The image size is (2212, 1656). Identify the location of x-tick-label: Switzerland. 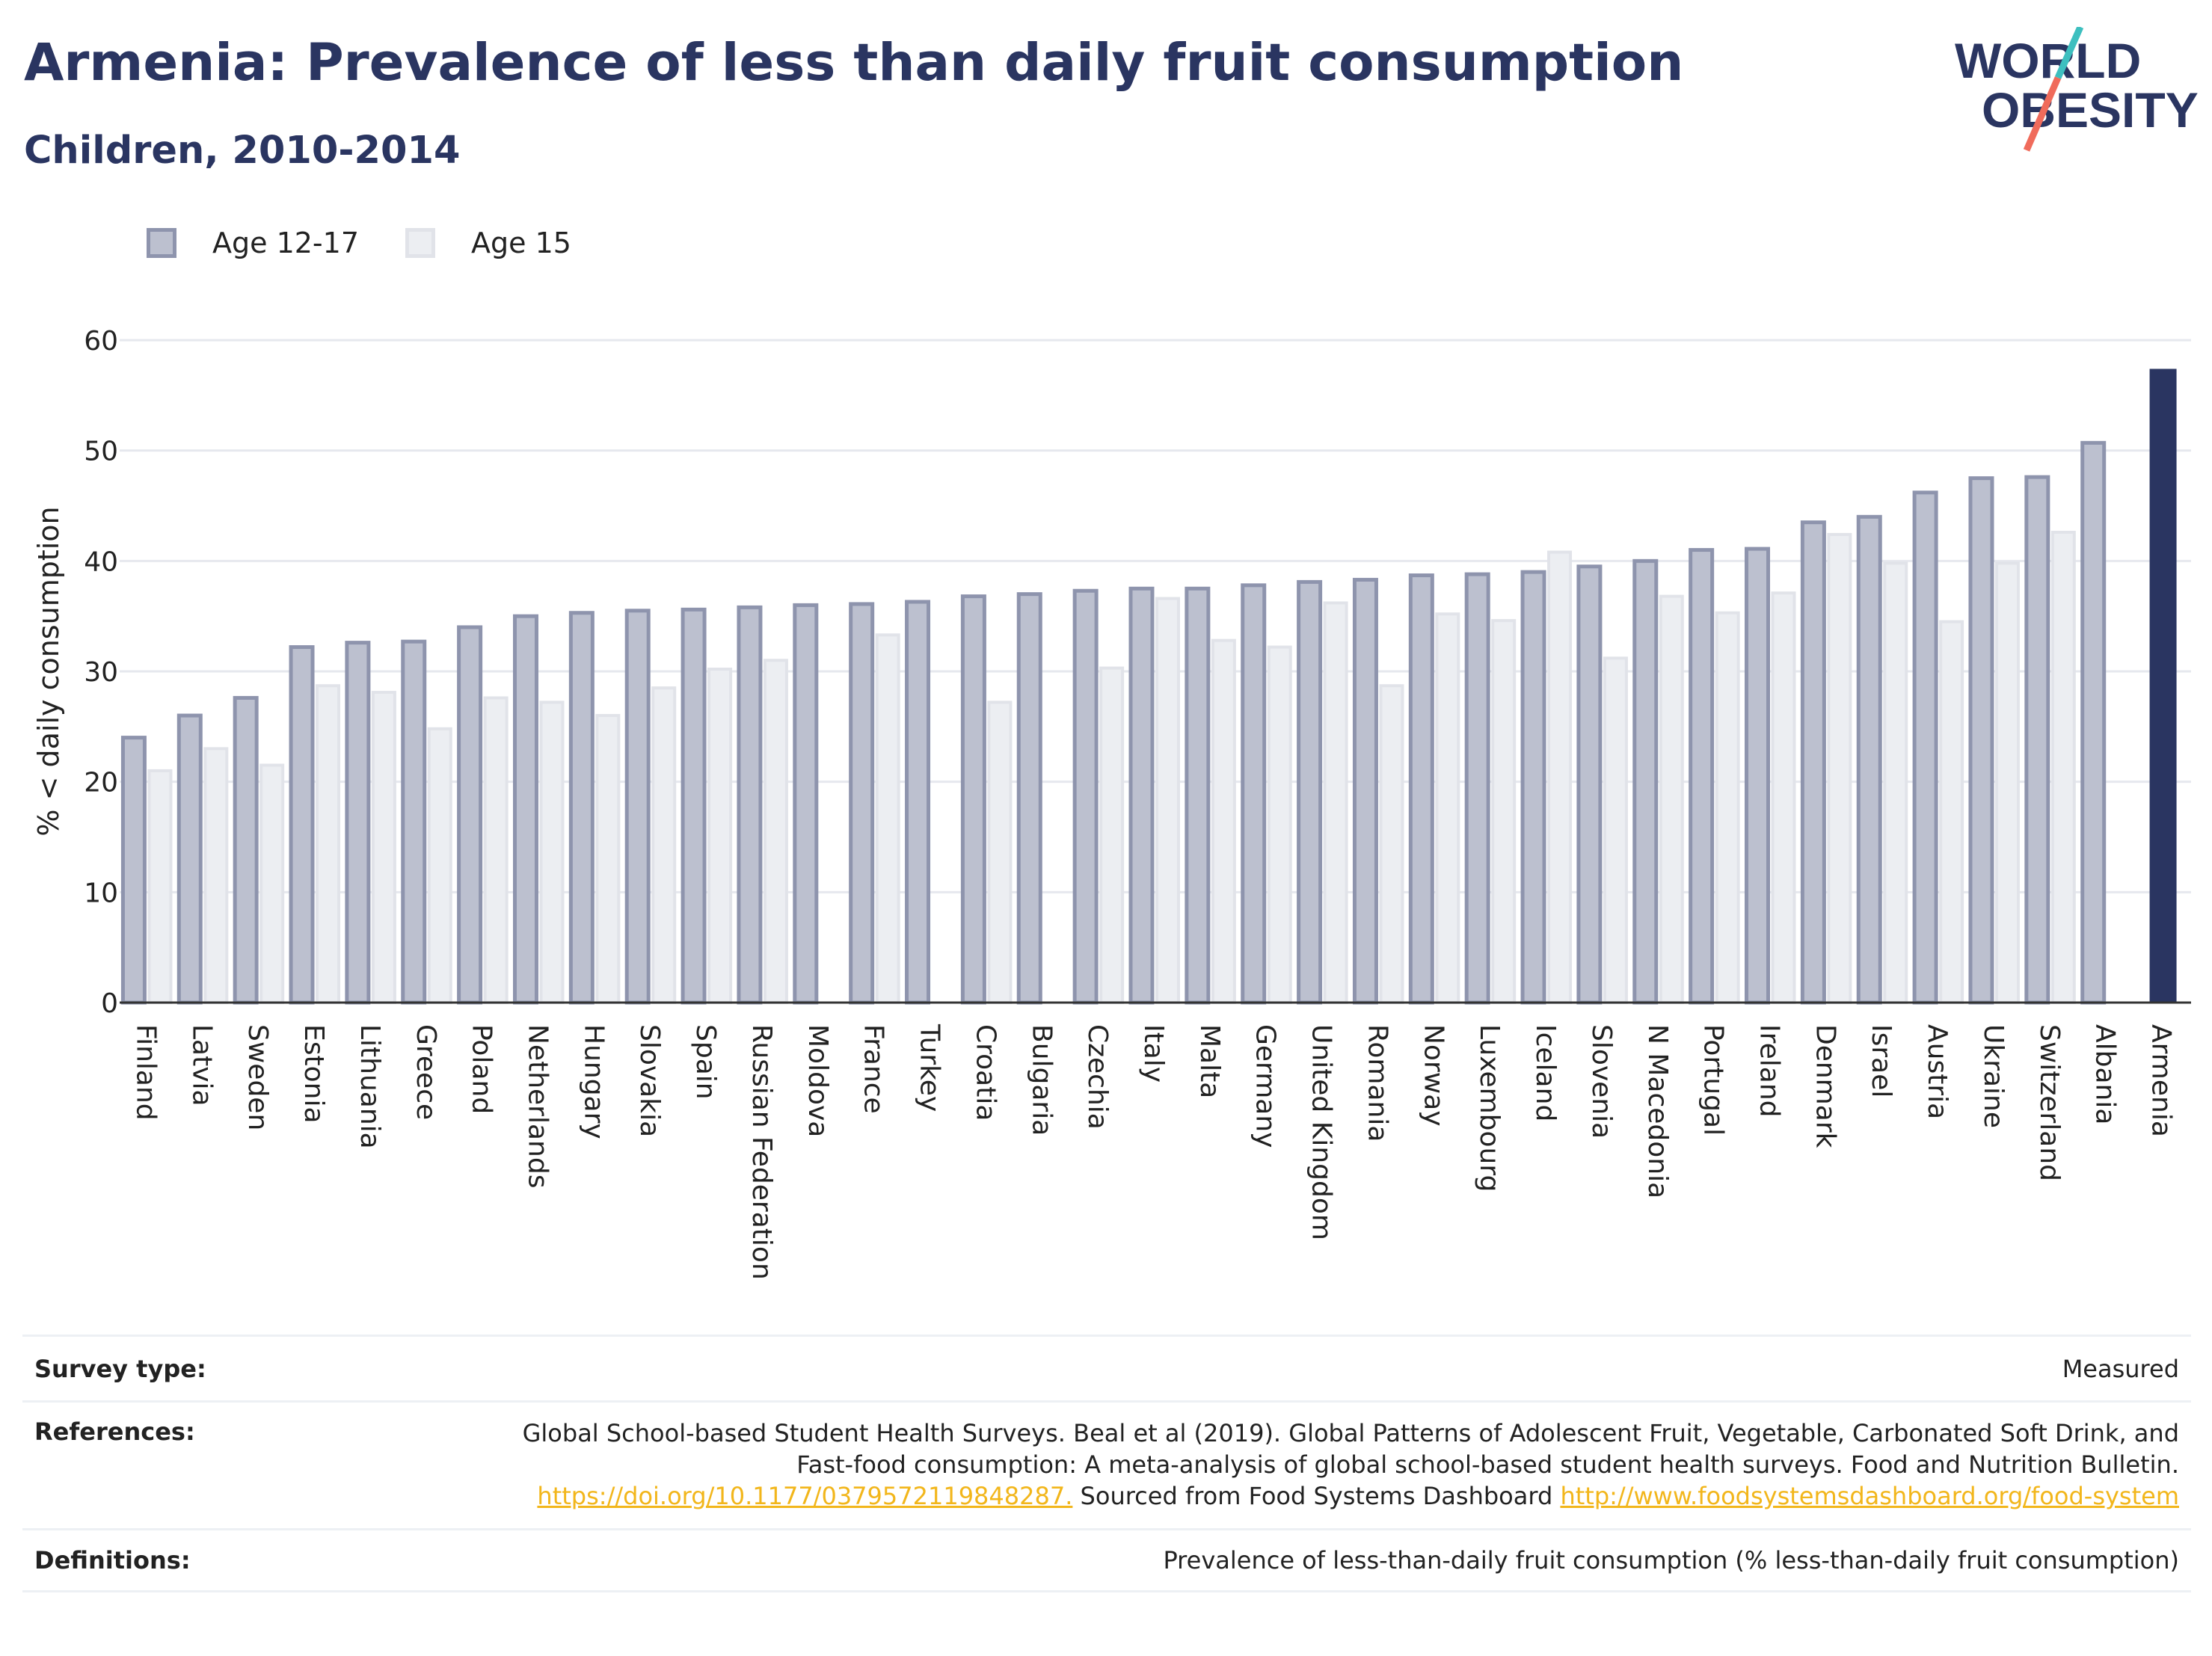
(2049, 1102).